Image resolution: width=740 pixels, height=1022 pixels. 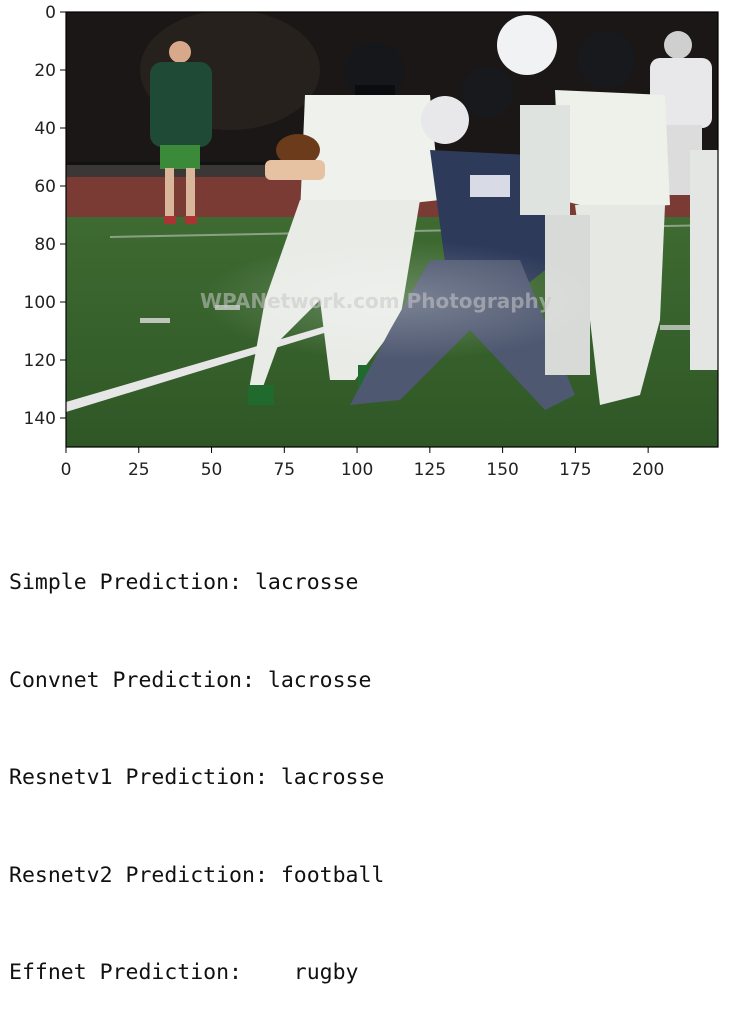 I want to click on y-tick-label: 100, so click(x=40, y=303).